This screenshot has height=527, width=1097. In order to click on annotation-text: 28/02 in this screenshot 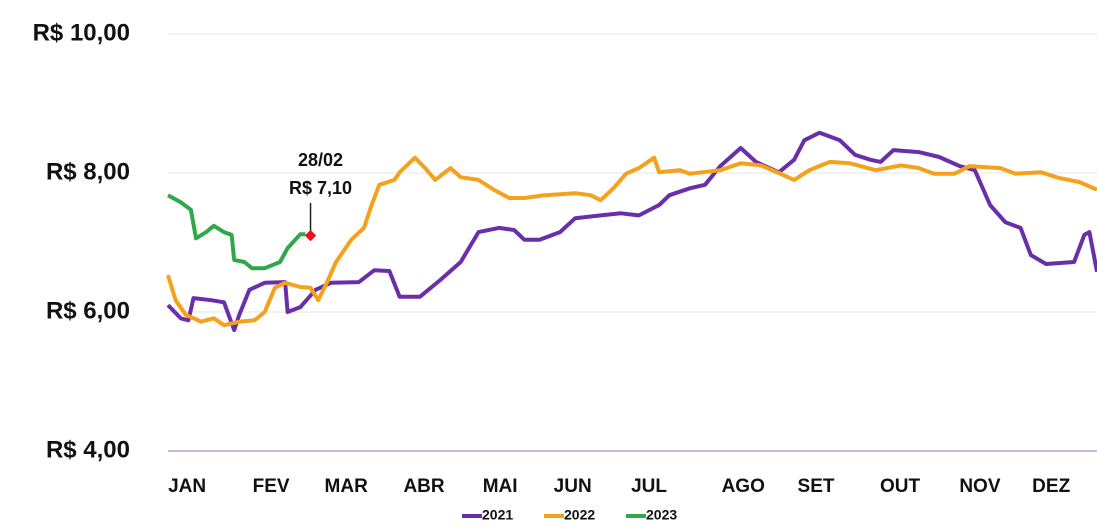, I will do `click(320, 160)`.